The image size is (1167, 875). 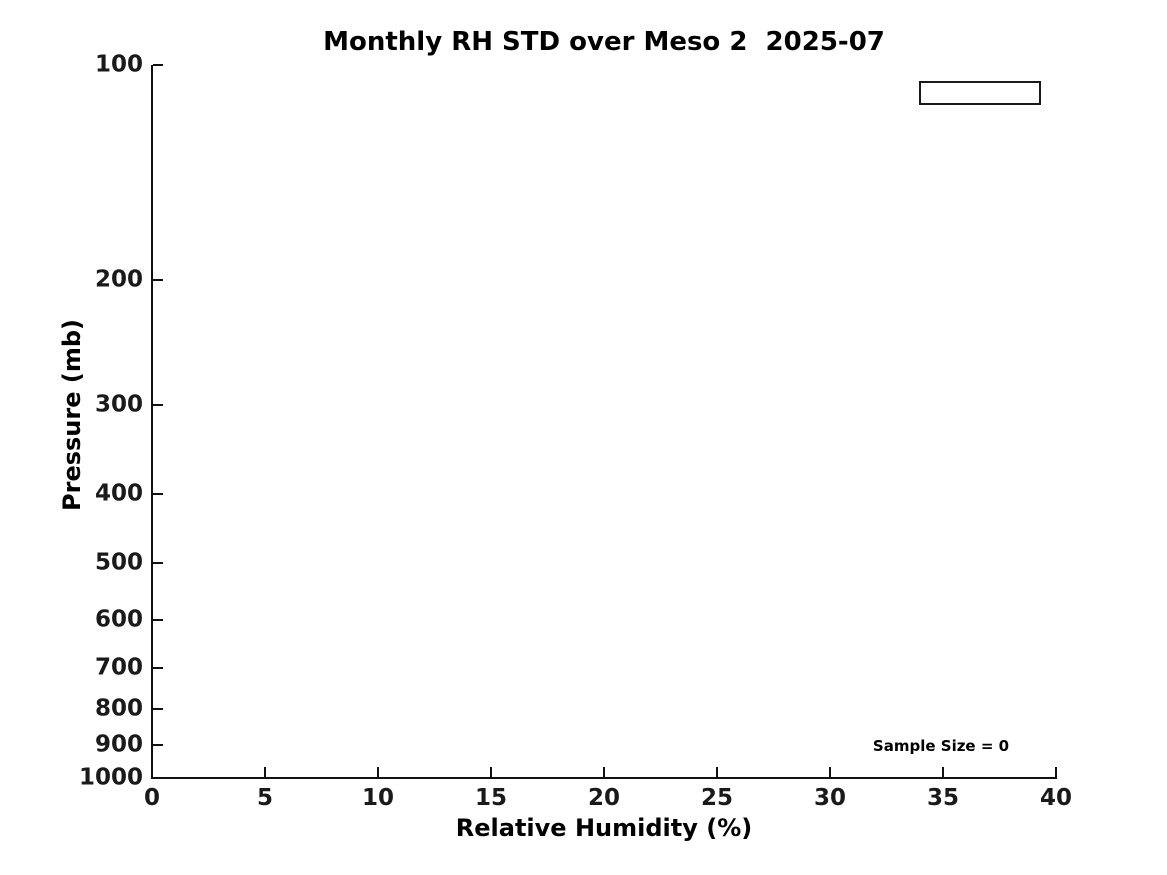 I want to click on y-tick-label: 800, so click(x=118, y=708).